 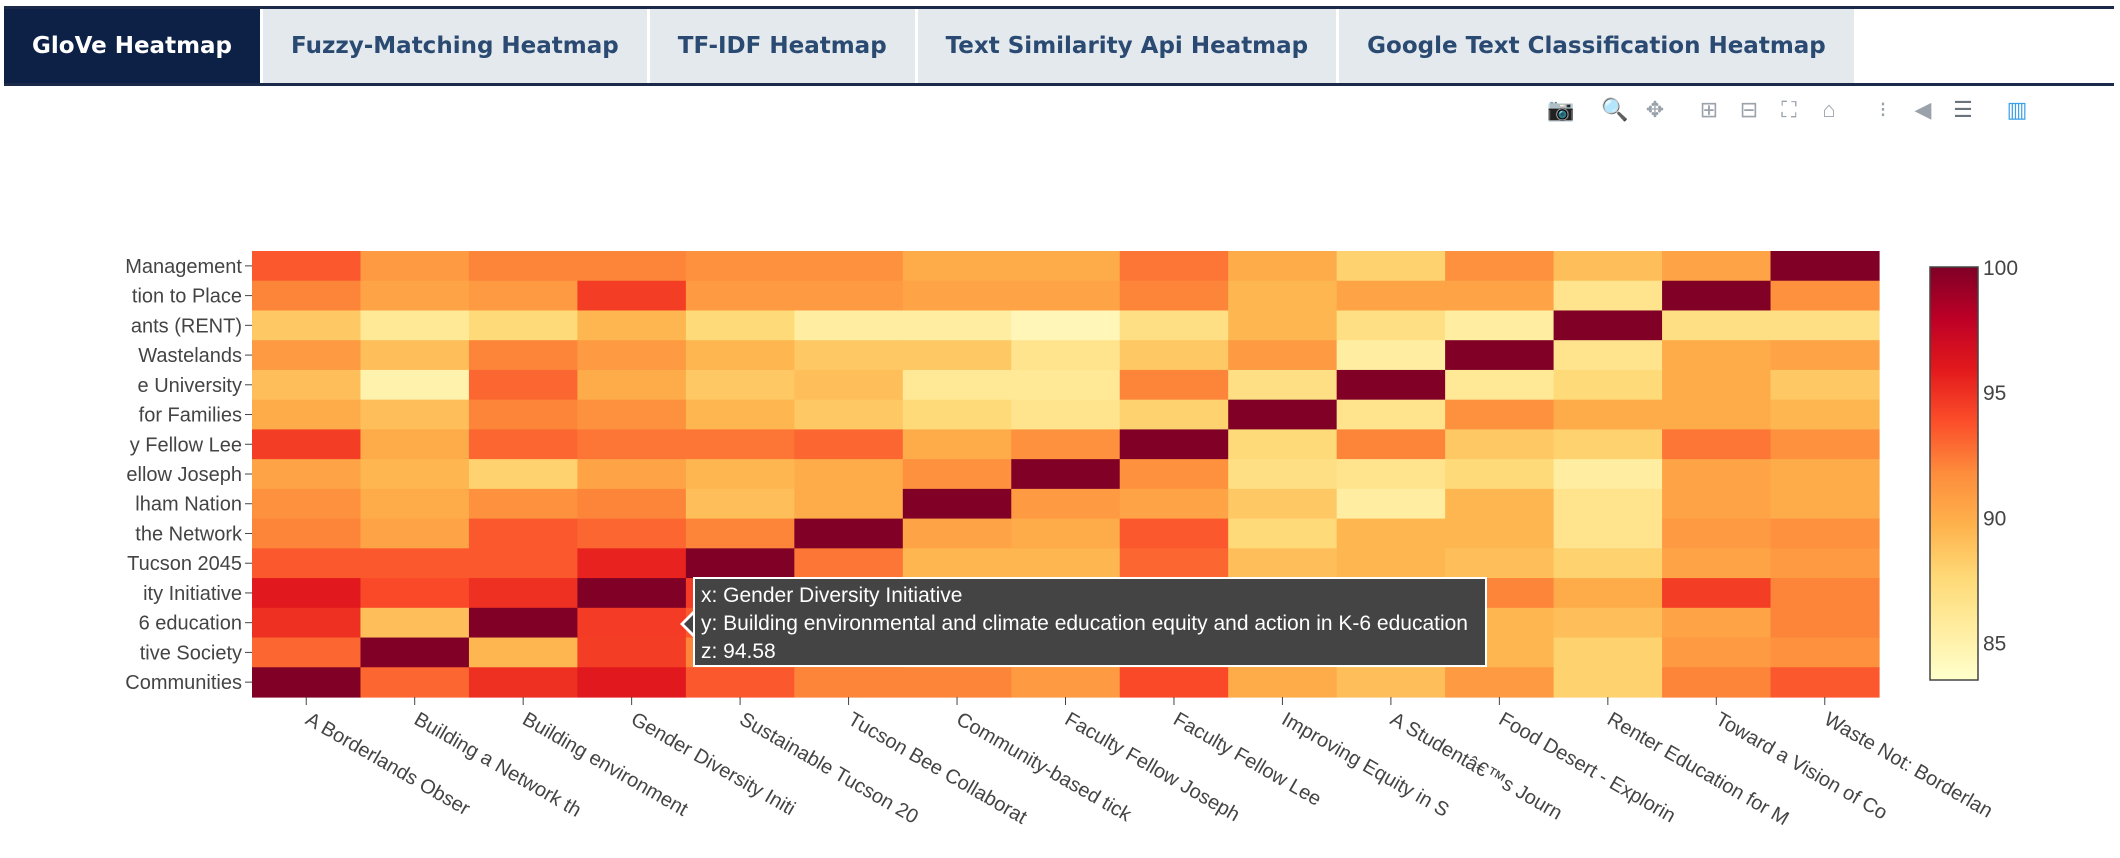 What do you see at coordinates (1127, 46) in the screenshot?
I see `tab-text-similarity-api-heatmap: Text Similarity Api Heatmap` at bounding box center [1127, 46].